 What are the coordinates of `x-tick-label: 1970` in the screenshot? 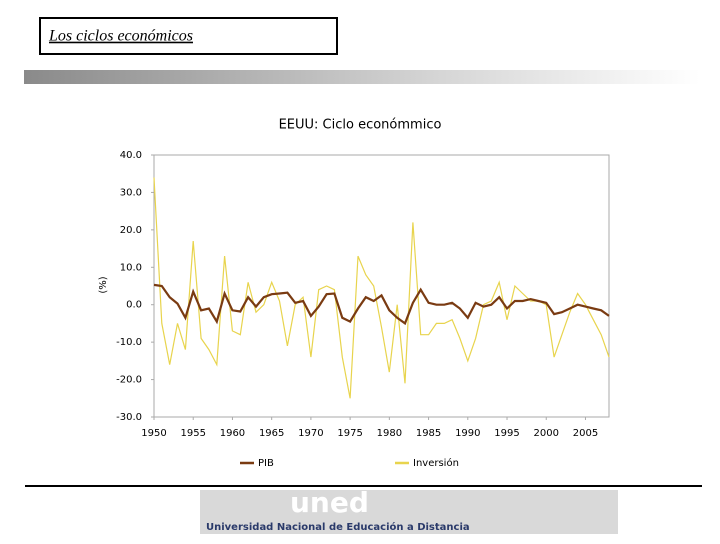 It's located at (310, 433).